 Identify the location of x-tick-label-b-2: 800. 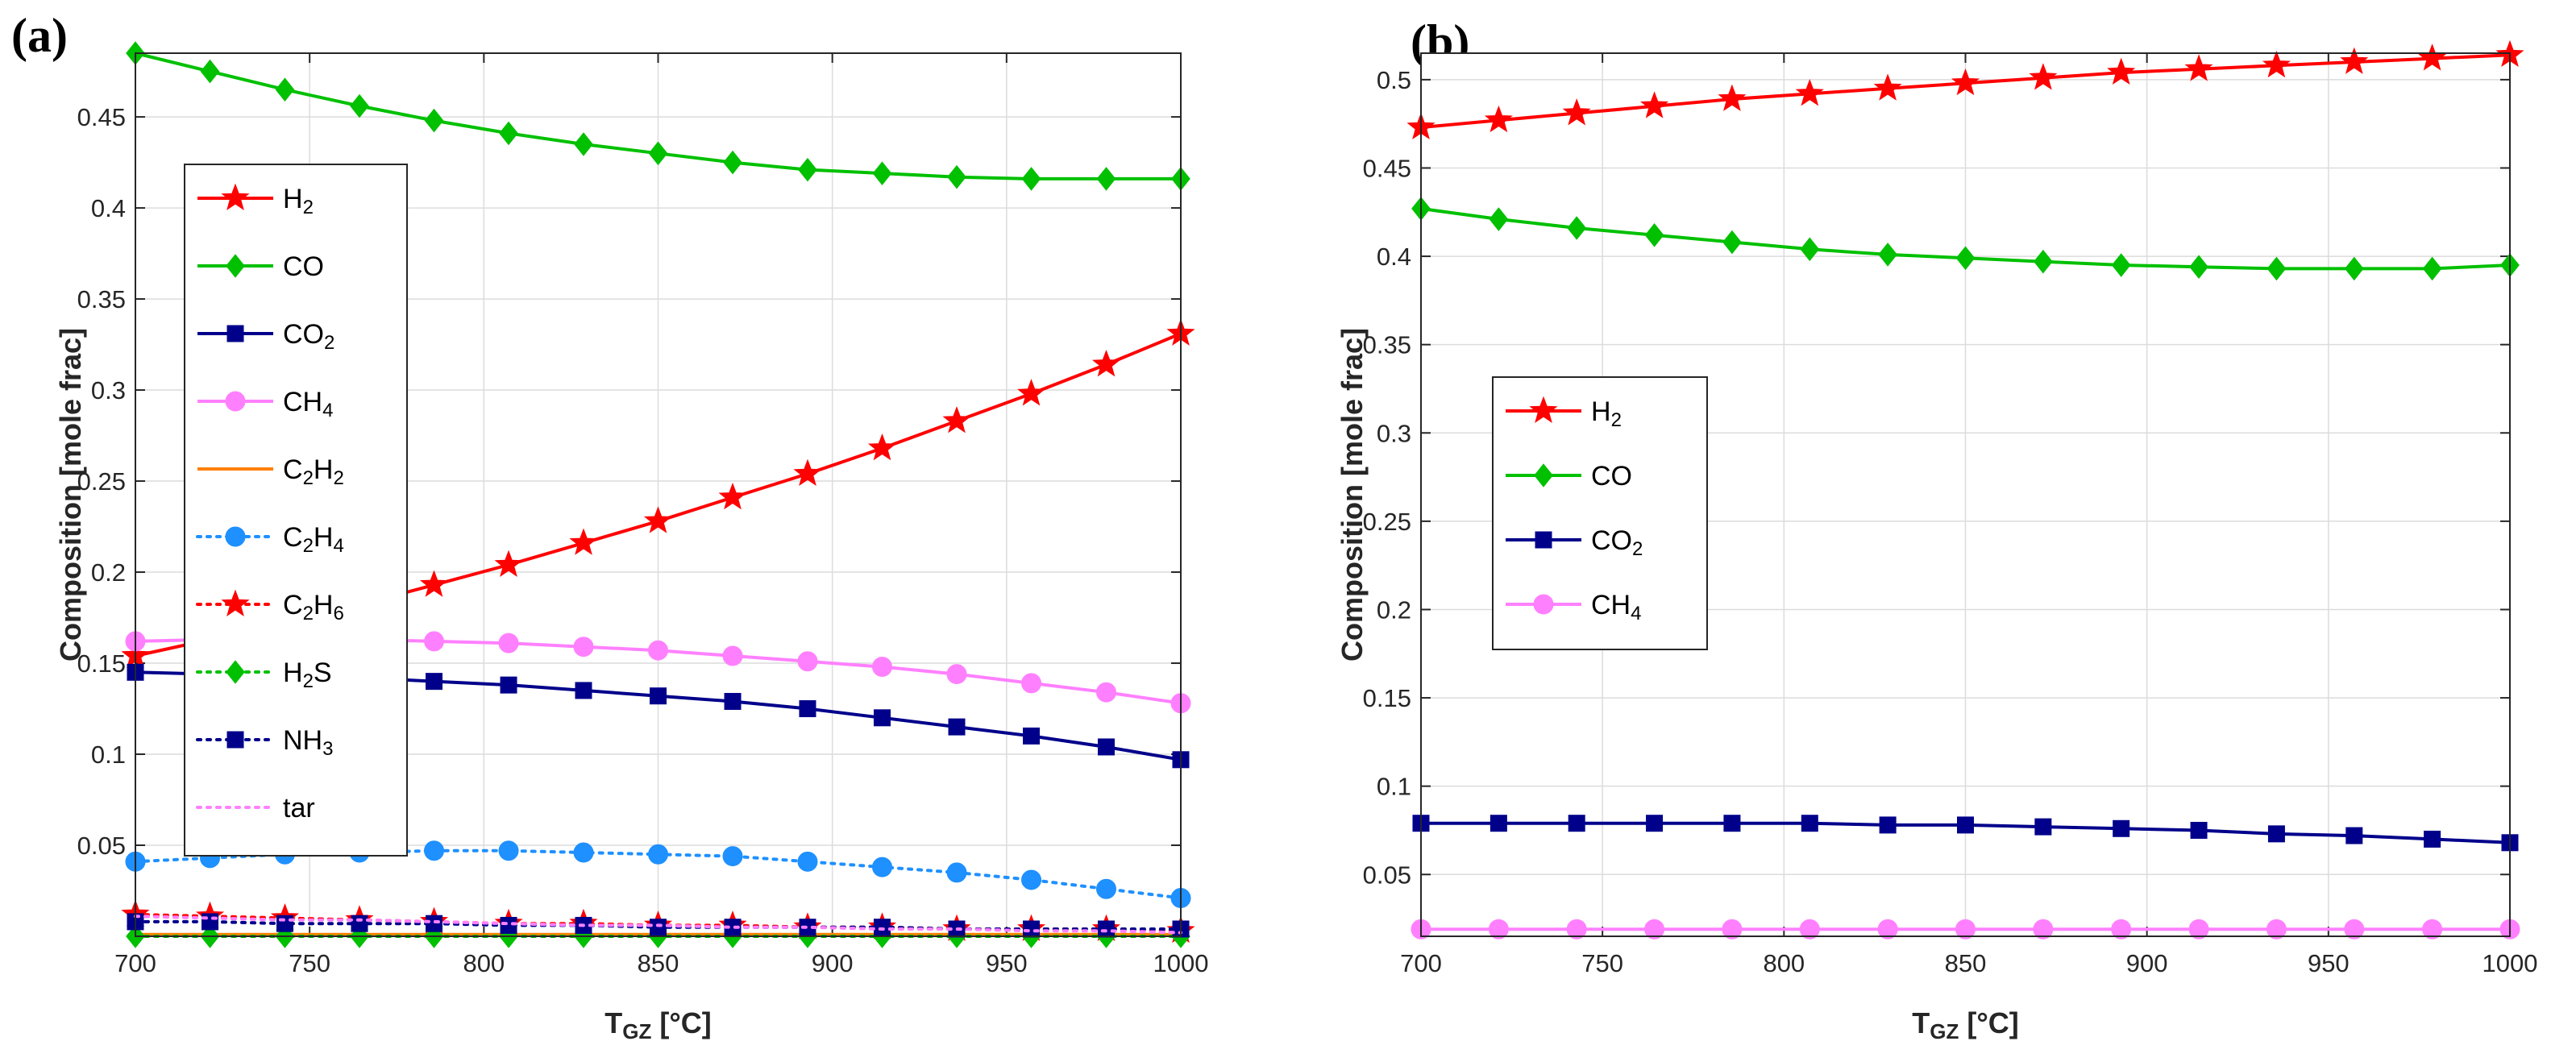
(1784, 963).